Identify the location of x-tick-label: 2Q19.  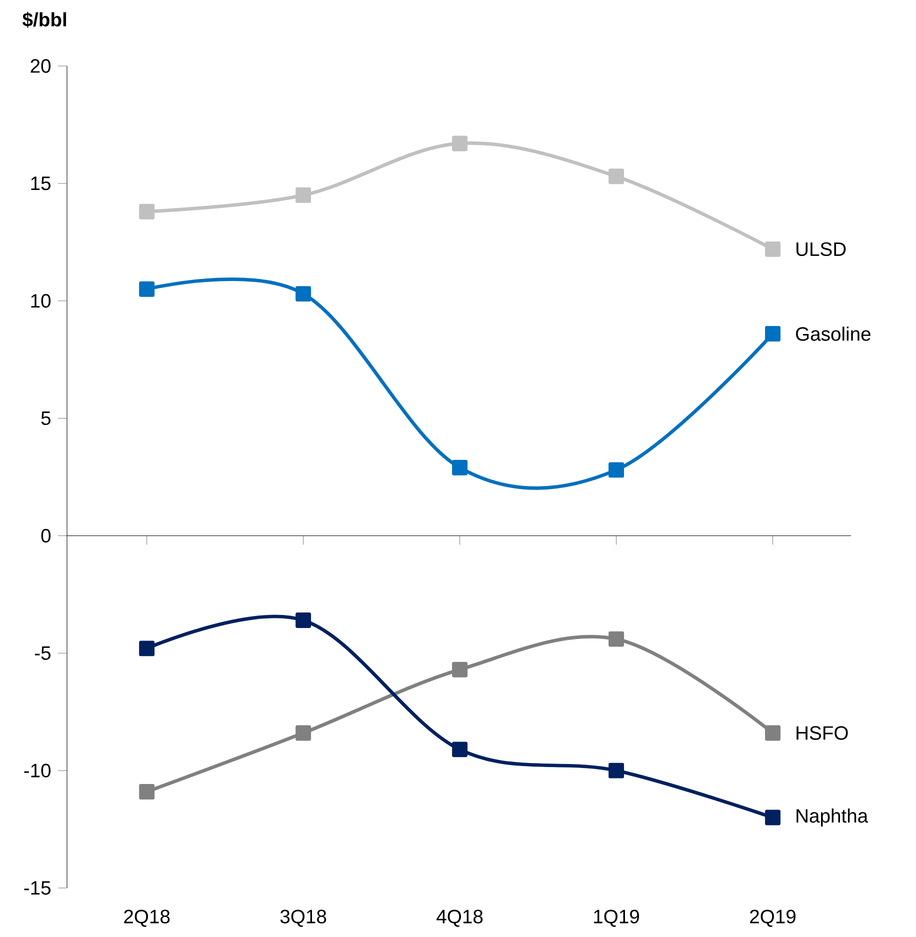
(773, 918).